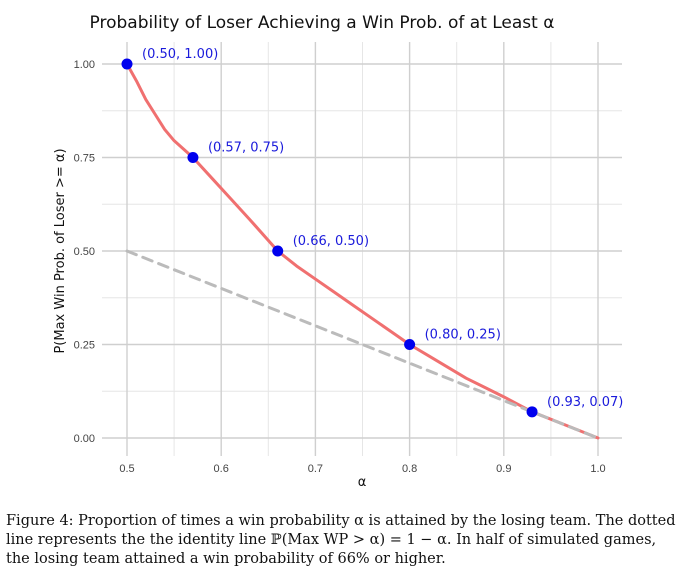 This screenshot has width=685, height=575. What do you see at coordinates (362, 469) in the screenshot?
I see `x-ticks: 0.5 0.6 0.7 0.8 0.9 1.0` at bounding box center [362, 469].